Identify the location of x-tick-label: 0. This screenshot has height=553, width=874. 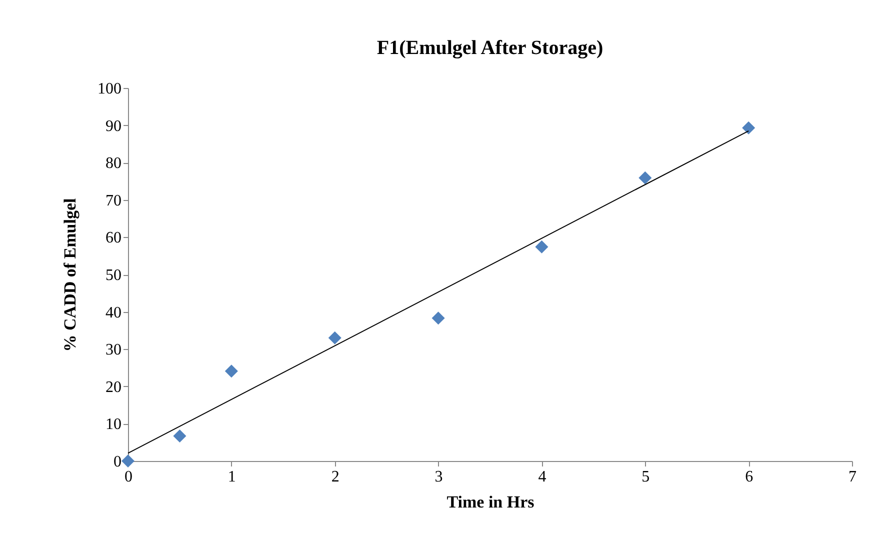
(128, 477).